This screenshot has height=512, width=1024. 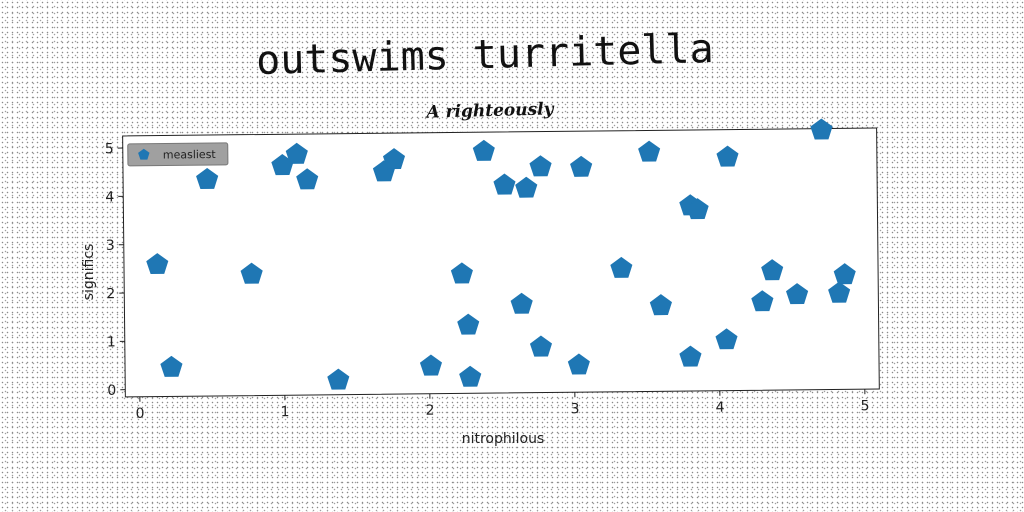 I want to click on y-tick-label: 5, so click(x=109, y=149).